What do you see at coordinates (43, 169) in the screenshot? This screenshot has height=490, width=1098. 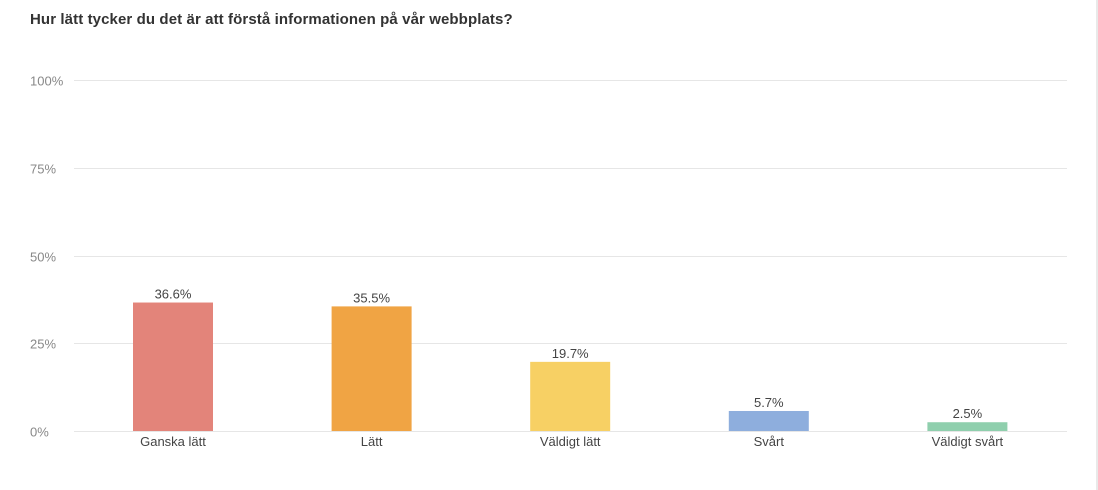 I see `y-tick-label: 75%` at bounding box center [43, 169].